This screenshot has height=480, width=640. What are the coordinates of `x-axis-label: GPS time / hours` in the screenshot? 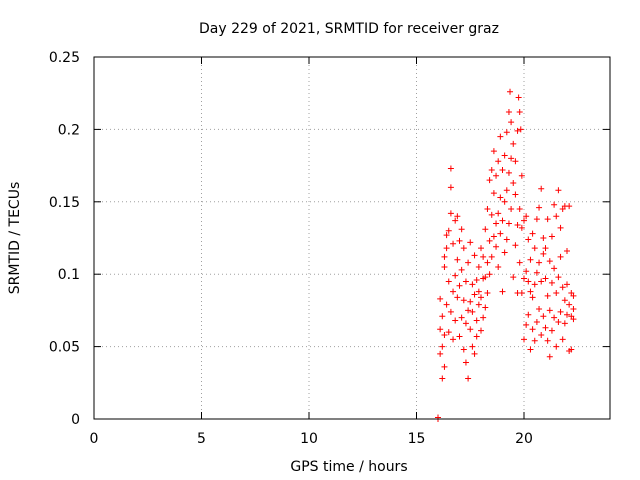 It's located at (348, 467).